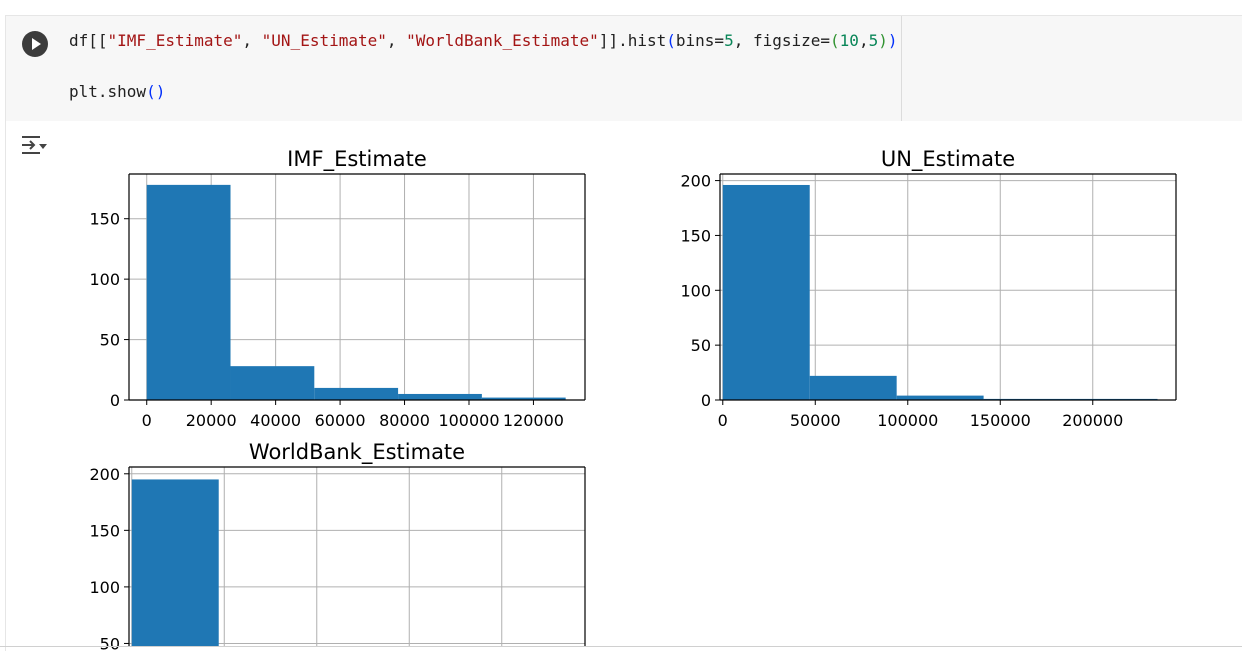 This screenshot has width=1242, height=651. I want to click on code-number: 10, so click(849, 40).